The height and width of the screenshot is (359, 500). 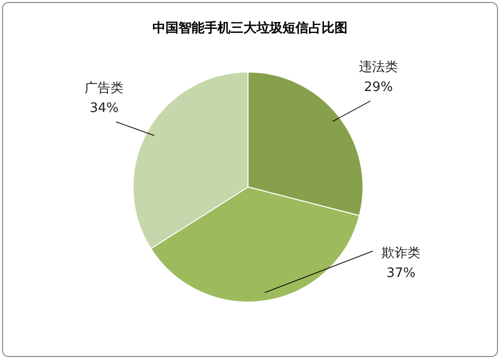 I want to click on data-label: 37%, so click(x=401, y=273).